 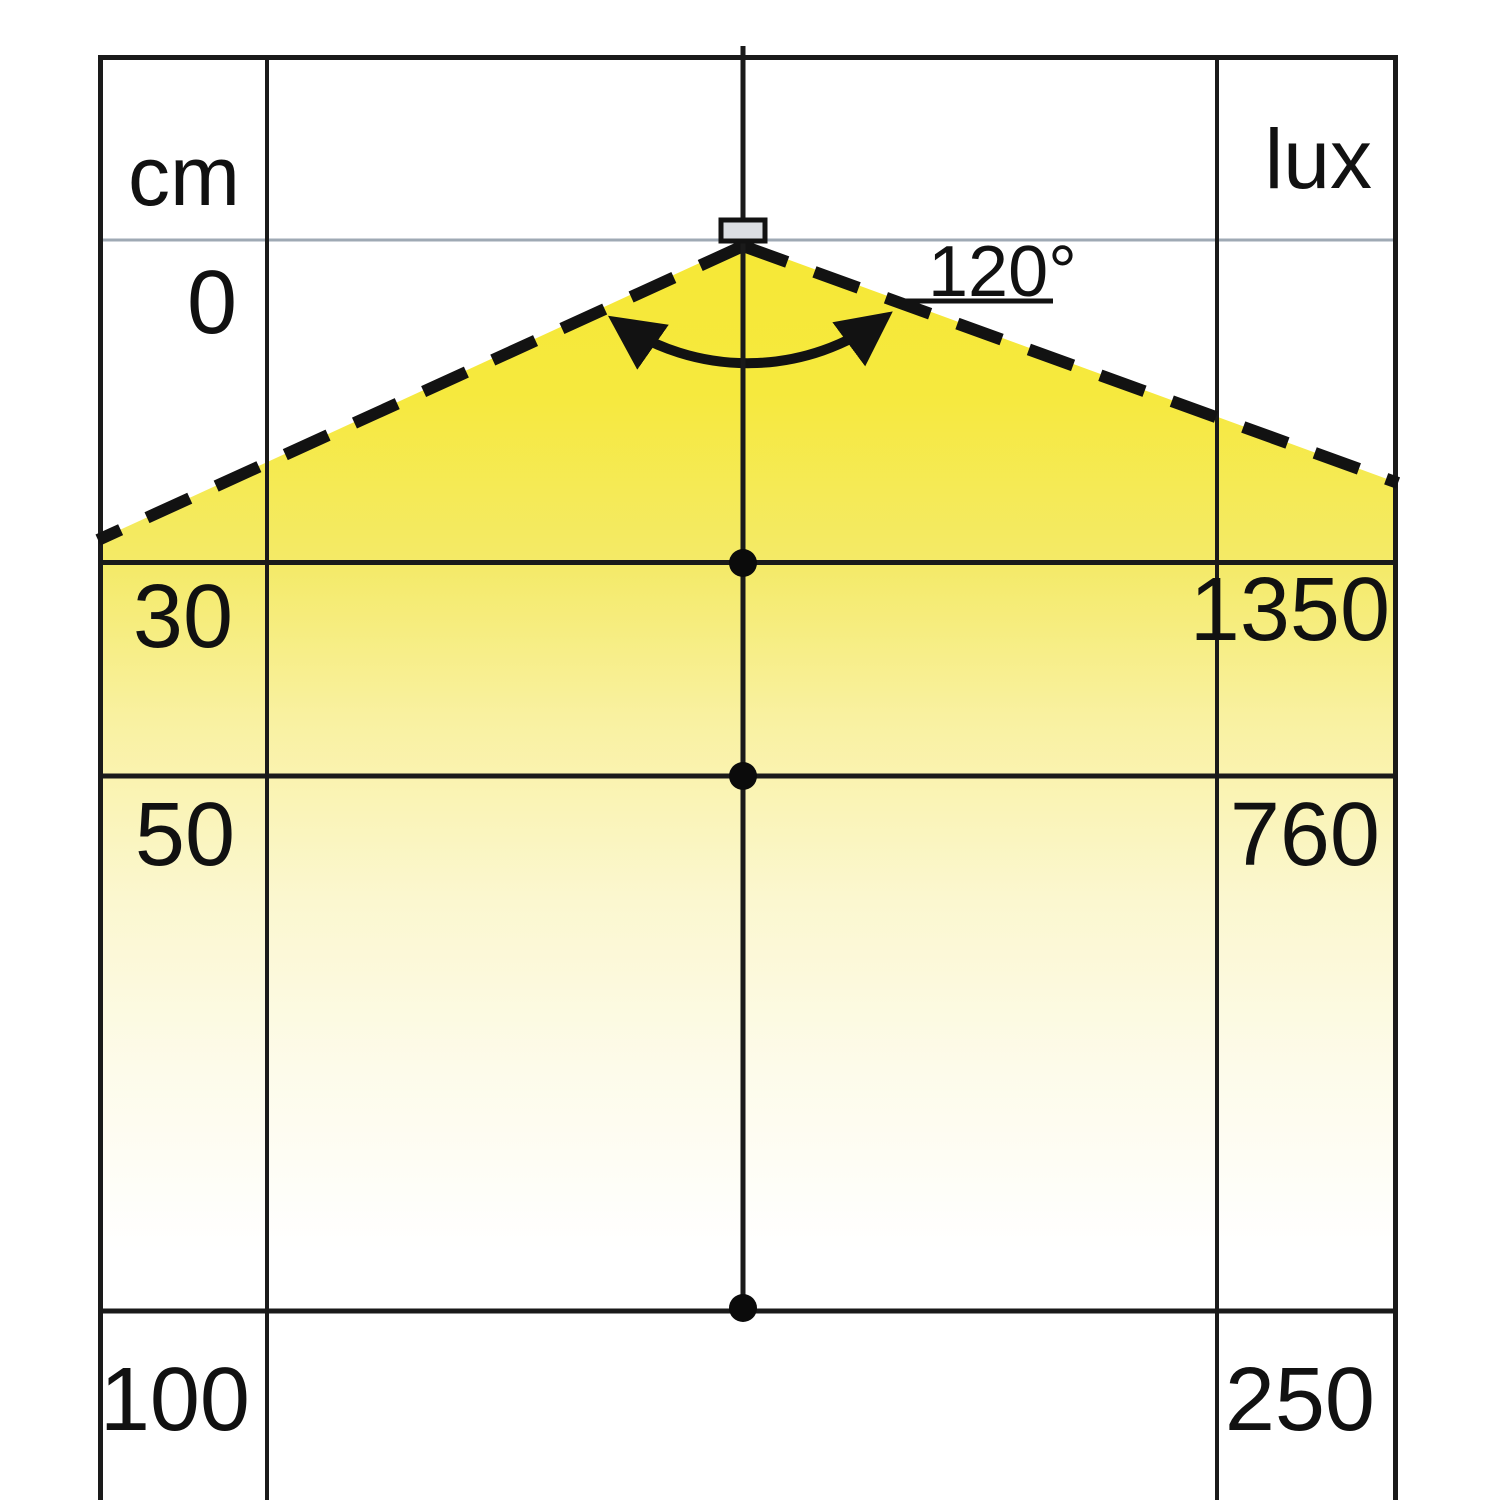 What do you see at coordinates (183, 617) in the screenshot?
I see `depth-label-30cm: 30` at bounding box center [183, 617].